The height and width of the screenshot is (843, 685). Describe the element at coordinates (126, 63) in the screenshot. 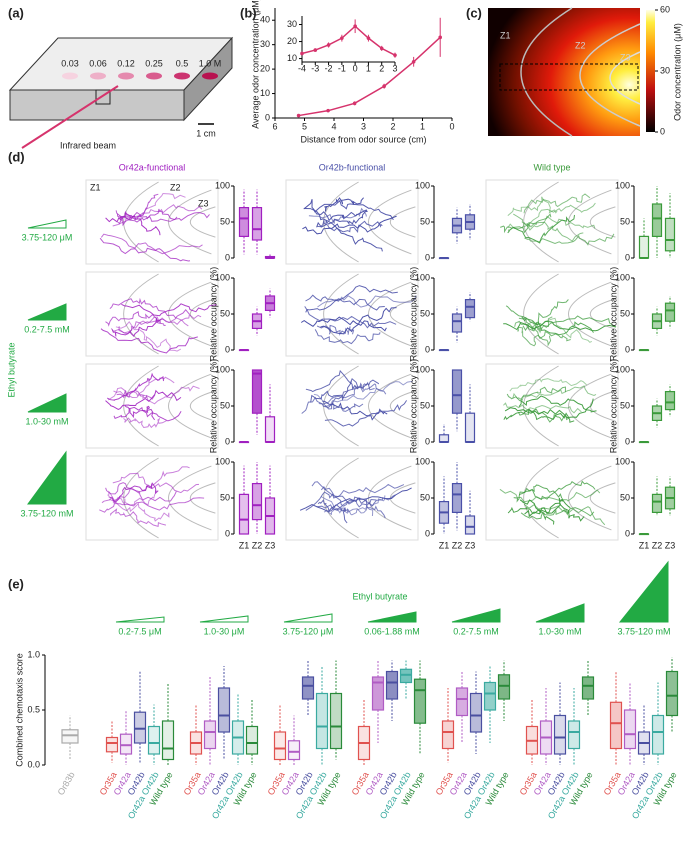

I see `well-label: 0.12` at that location.